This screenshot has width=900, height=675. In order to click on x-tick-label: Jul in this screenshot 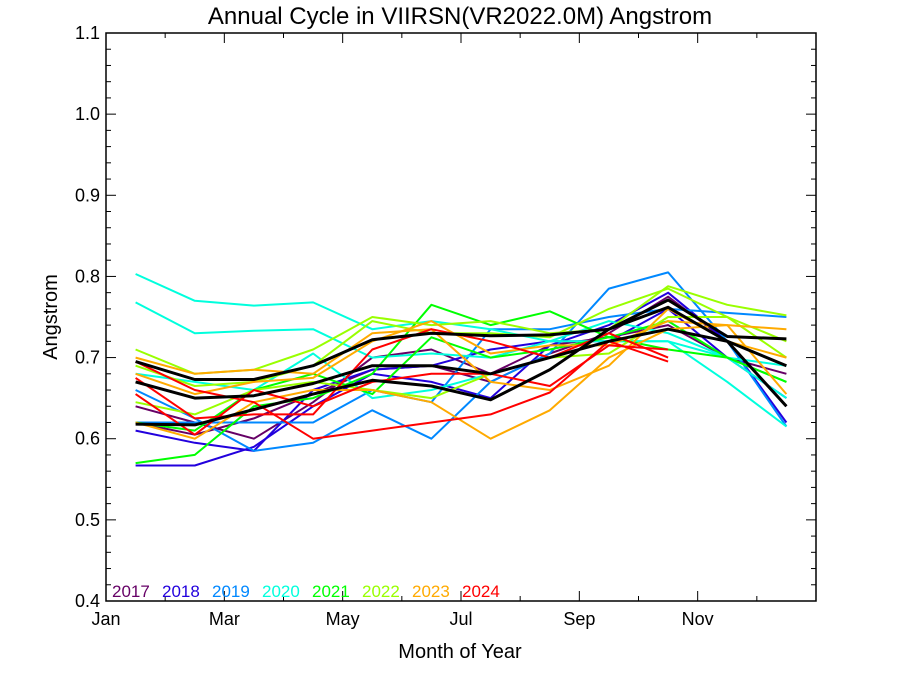, I will do `click(460, 619)`.